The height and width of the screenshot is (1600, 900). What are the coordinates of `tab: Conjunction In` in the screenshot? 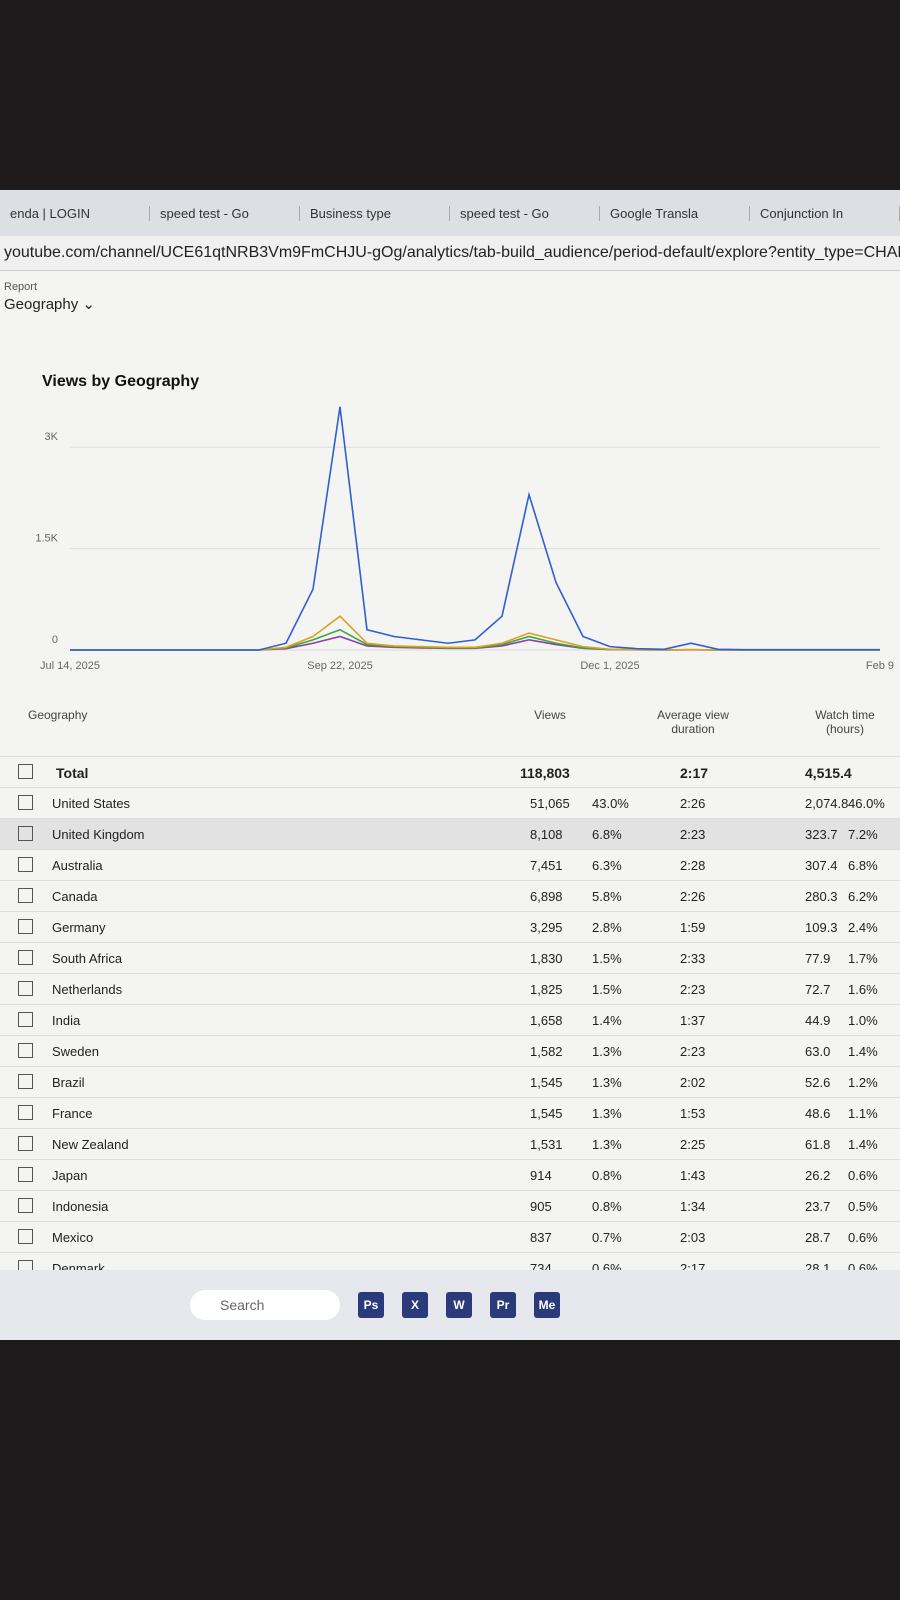 It's located at (825, 213).